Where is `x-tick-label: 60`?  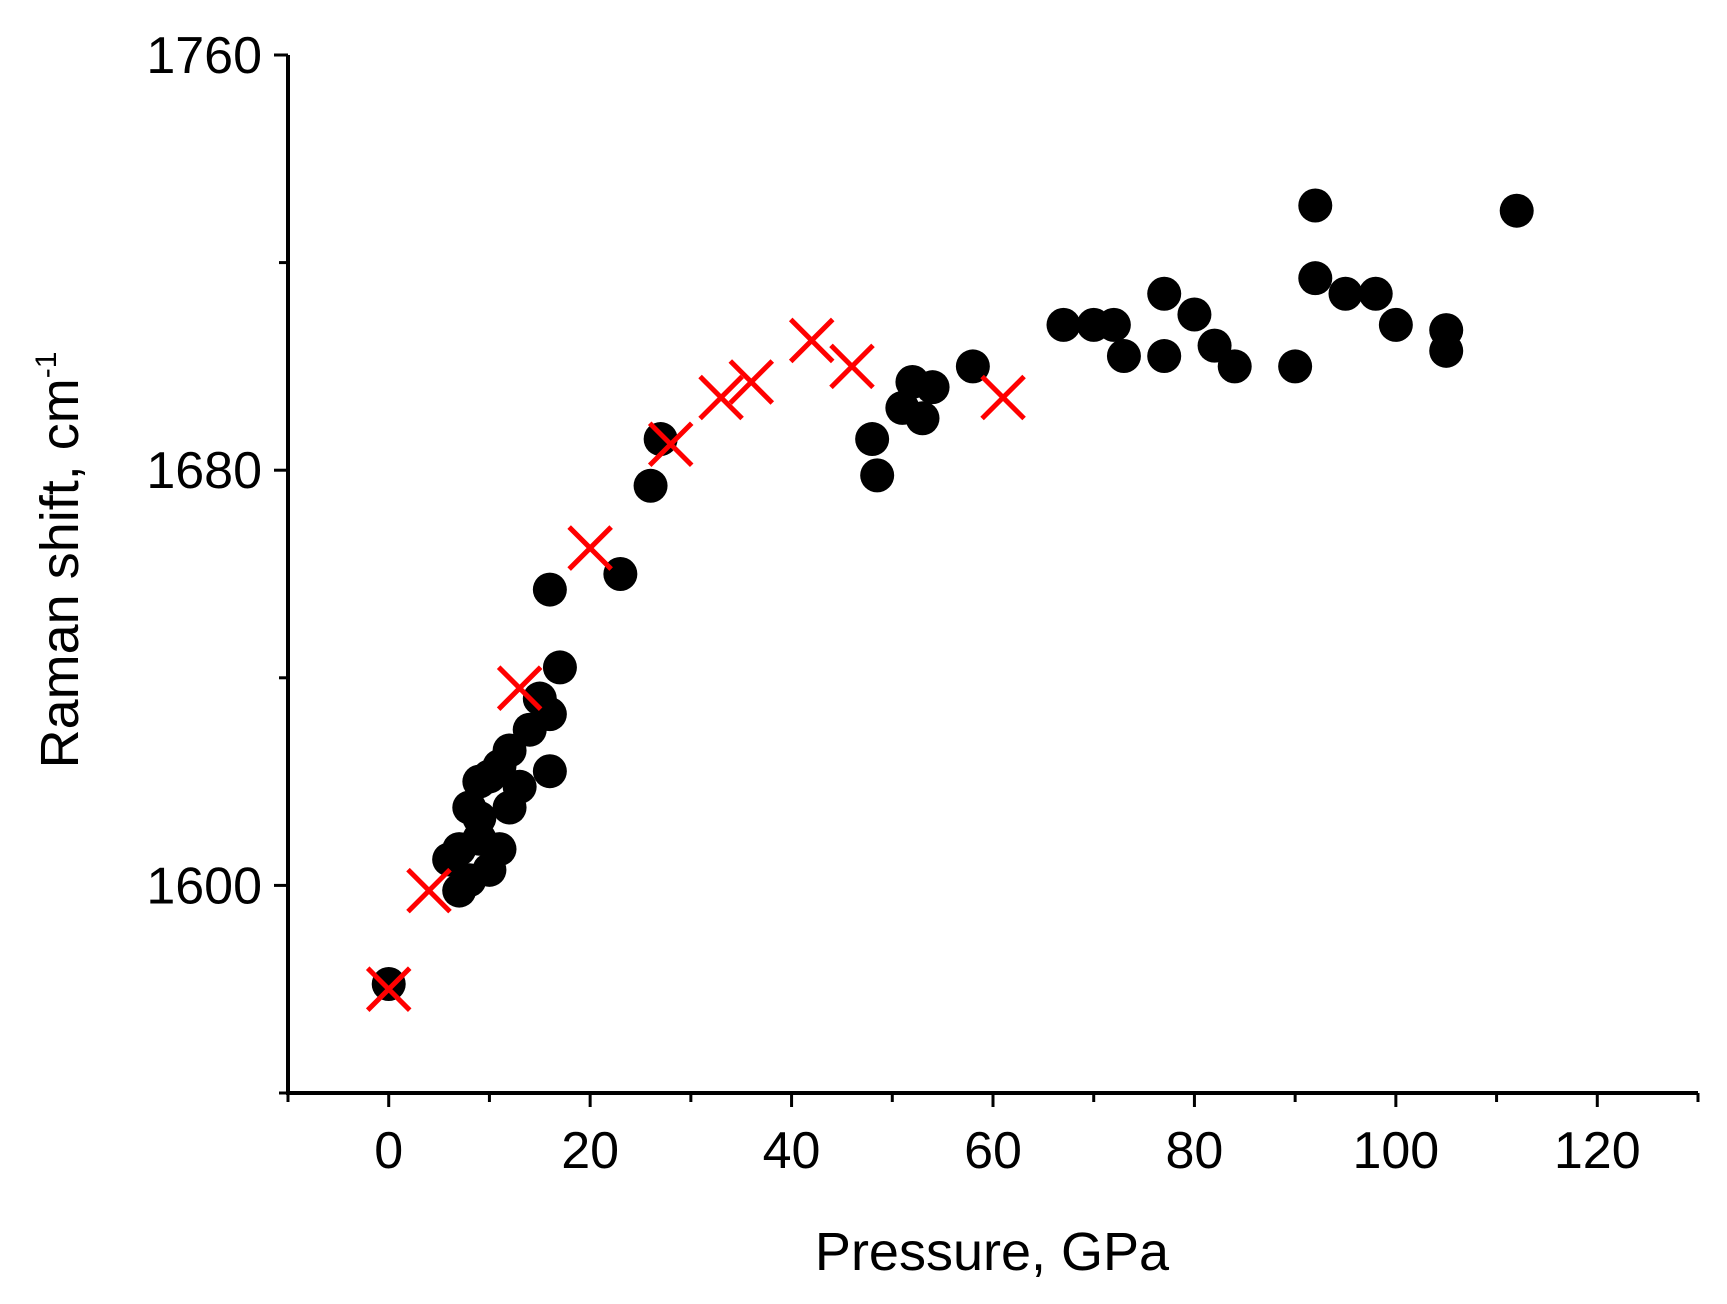 x-tick-label: 60 is located at coordinates (993, 1151).